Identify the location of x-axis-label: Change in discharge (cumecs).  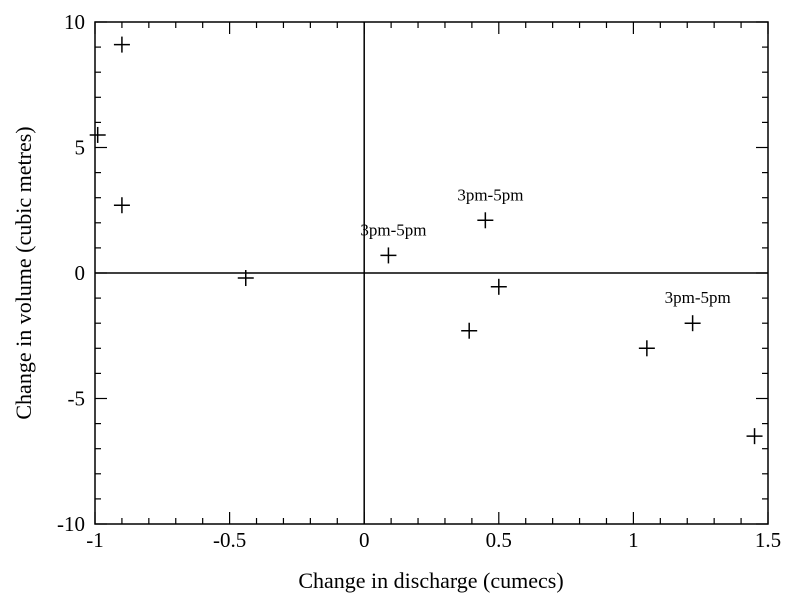
(430, 580).